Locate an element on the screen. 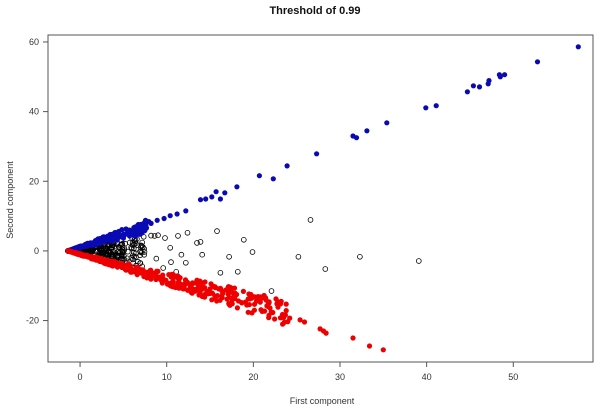  y-tick-label: 0 is located at coordinates (36, 251).